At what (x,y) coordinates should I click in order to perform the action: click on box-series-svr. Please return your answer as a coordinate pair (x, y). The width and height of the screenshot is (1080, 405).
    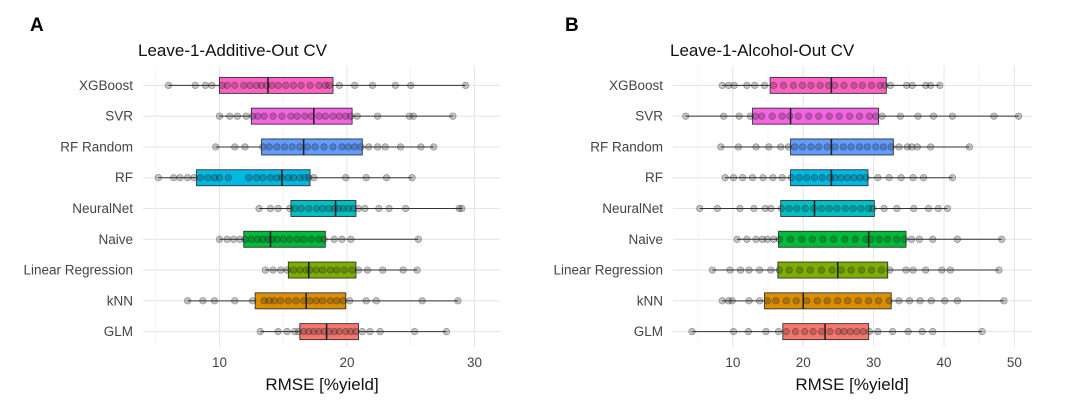
    Looking at the image, I should click on (852, 116).